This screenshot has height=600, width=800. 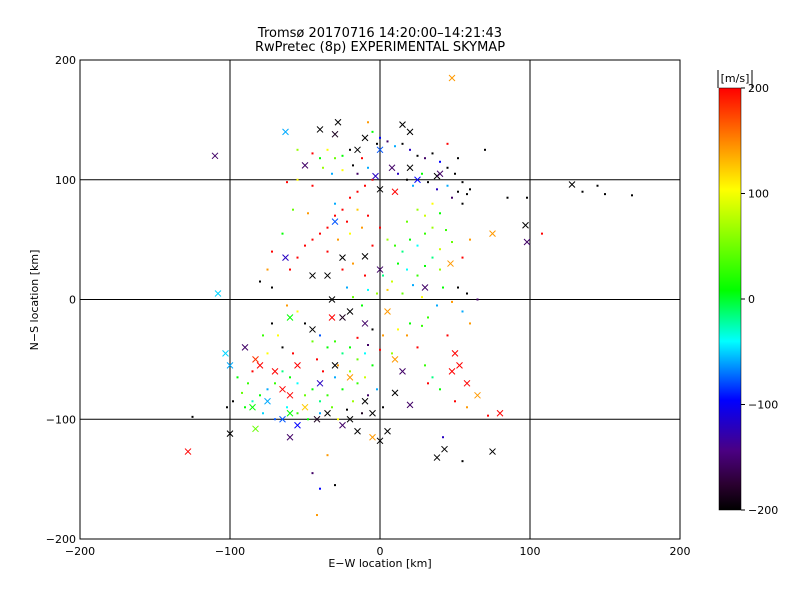 I want to click on chart-title-line2: RwPretec (8p) EXPERIMENTAL SKYMAP, so click(x=380, y=47).